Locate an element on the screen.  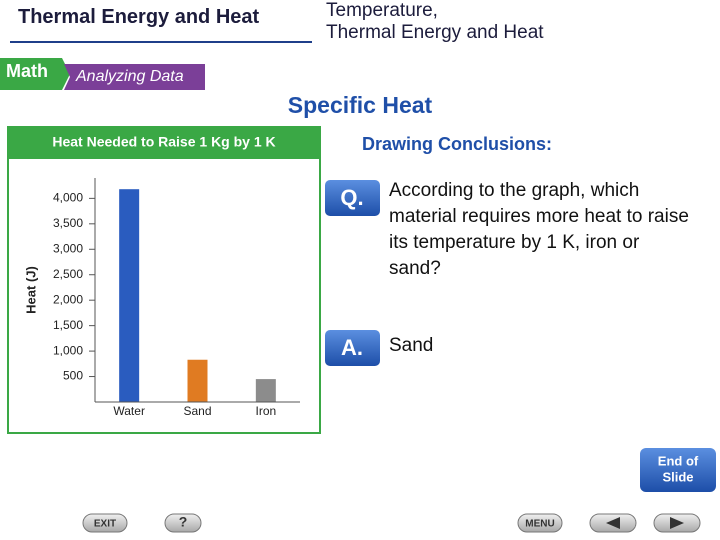
math-tab is located at coordinates (35, 74).